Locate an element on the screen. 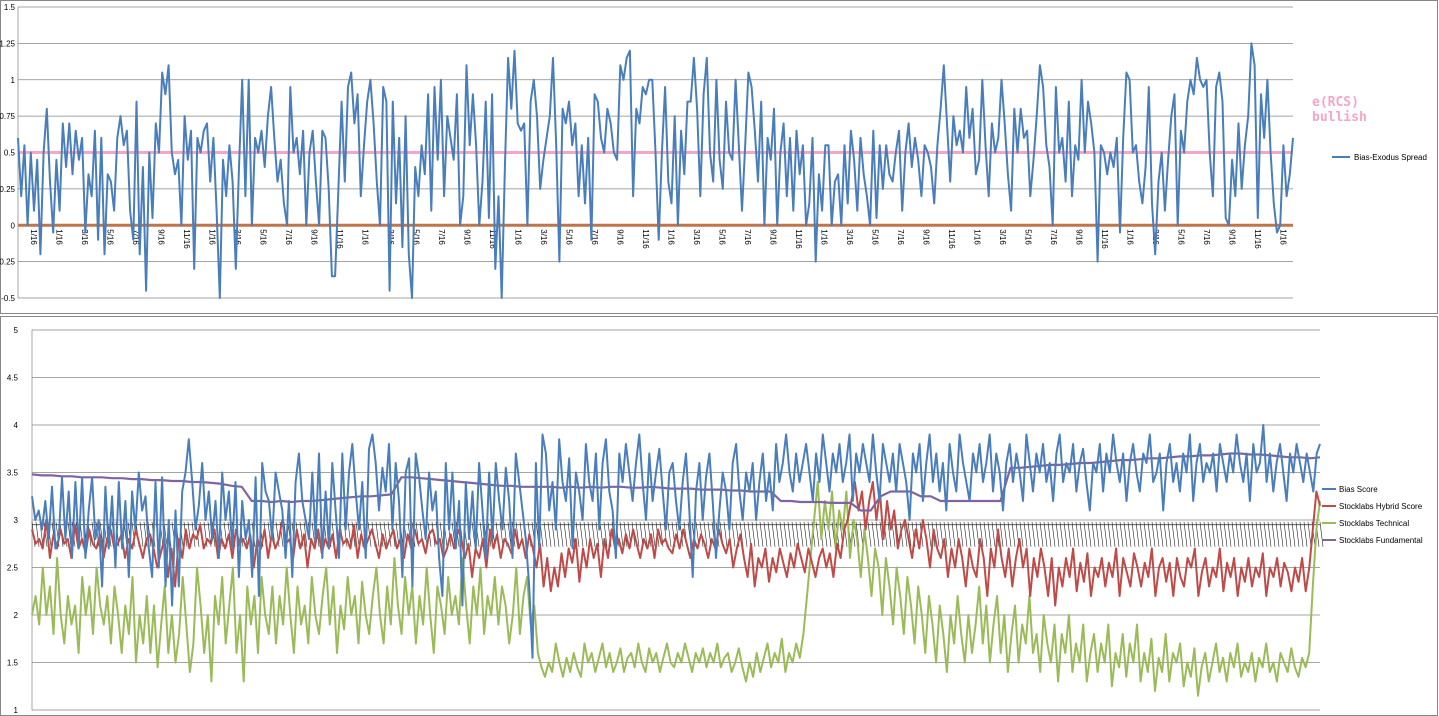 The width and height of the screenshot is (1439, 716). y-tick-label: -0.25 is located at coordinates (8, 262).